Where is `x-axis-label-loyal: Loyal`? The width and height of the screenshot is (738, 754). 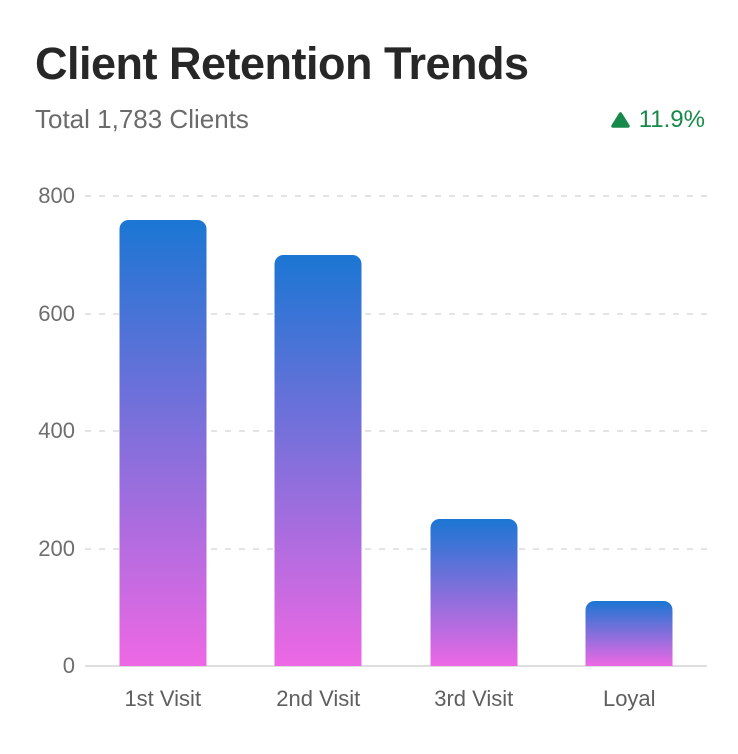 x-axis-label-loyal: Loyal is located at coordinates (629, 698).